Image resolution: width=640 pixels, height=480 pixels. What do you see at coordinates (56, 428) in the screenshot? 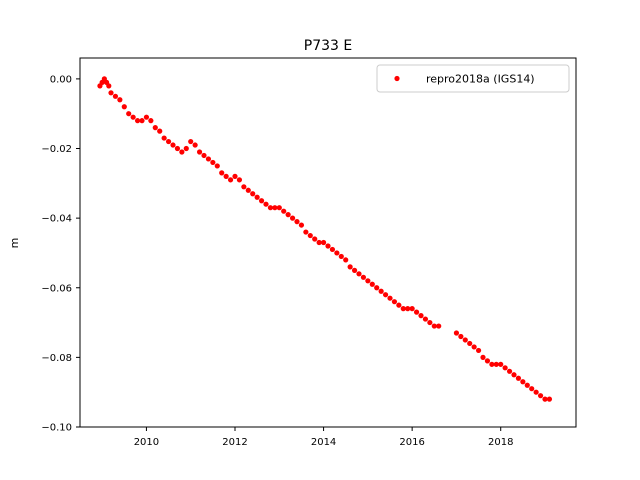
I see `y-tick-label: −0.10` at bounding box center [56, 428].